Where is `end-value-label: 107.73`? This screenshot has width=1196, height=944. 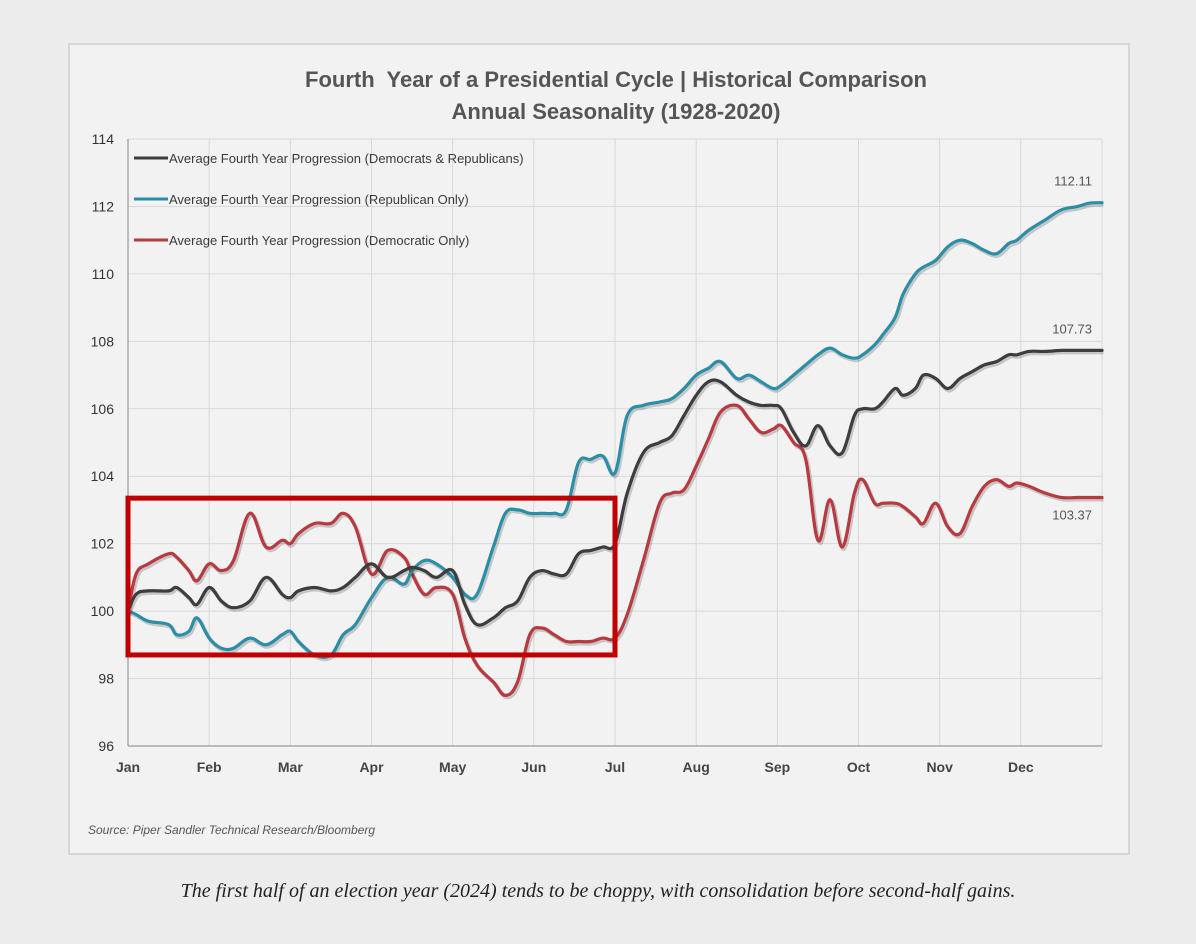 end-value-label: 107.73 is located at coordinates (1072, 328).